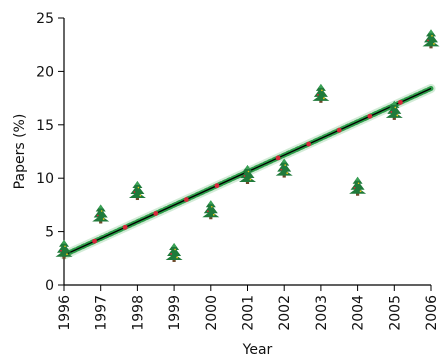 This screenshot has width=441, height=358. What do you see at coordinates (212, 313) in the screenshot?
I see `x-tick-label: 2000` at bounding box center [212, 313].